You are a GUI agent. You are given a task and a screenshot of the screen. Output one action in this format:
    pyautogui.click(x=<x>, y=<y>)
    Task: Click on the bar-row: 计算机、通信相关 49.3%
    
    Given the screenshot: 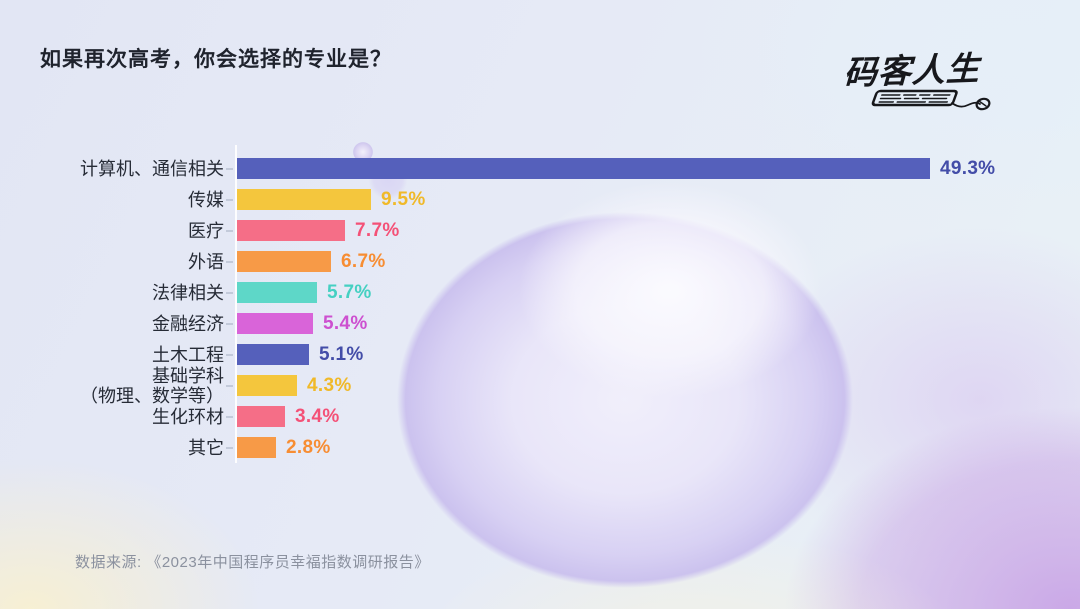 What is the action you would take?
    pyautogui.click(x=540, y=168)
    